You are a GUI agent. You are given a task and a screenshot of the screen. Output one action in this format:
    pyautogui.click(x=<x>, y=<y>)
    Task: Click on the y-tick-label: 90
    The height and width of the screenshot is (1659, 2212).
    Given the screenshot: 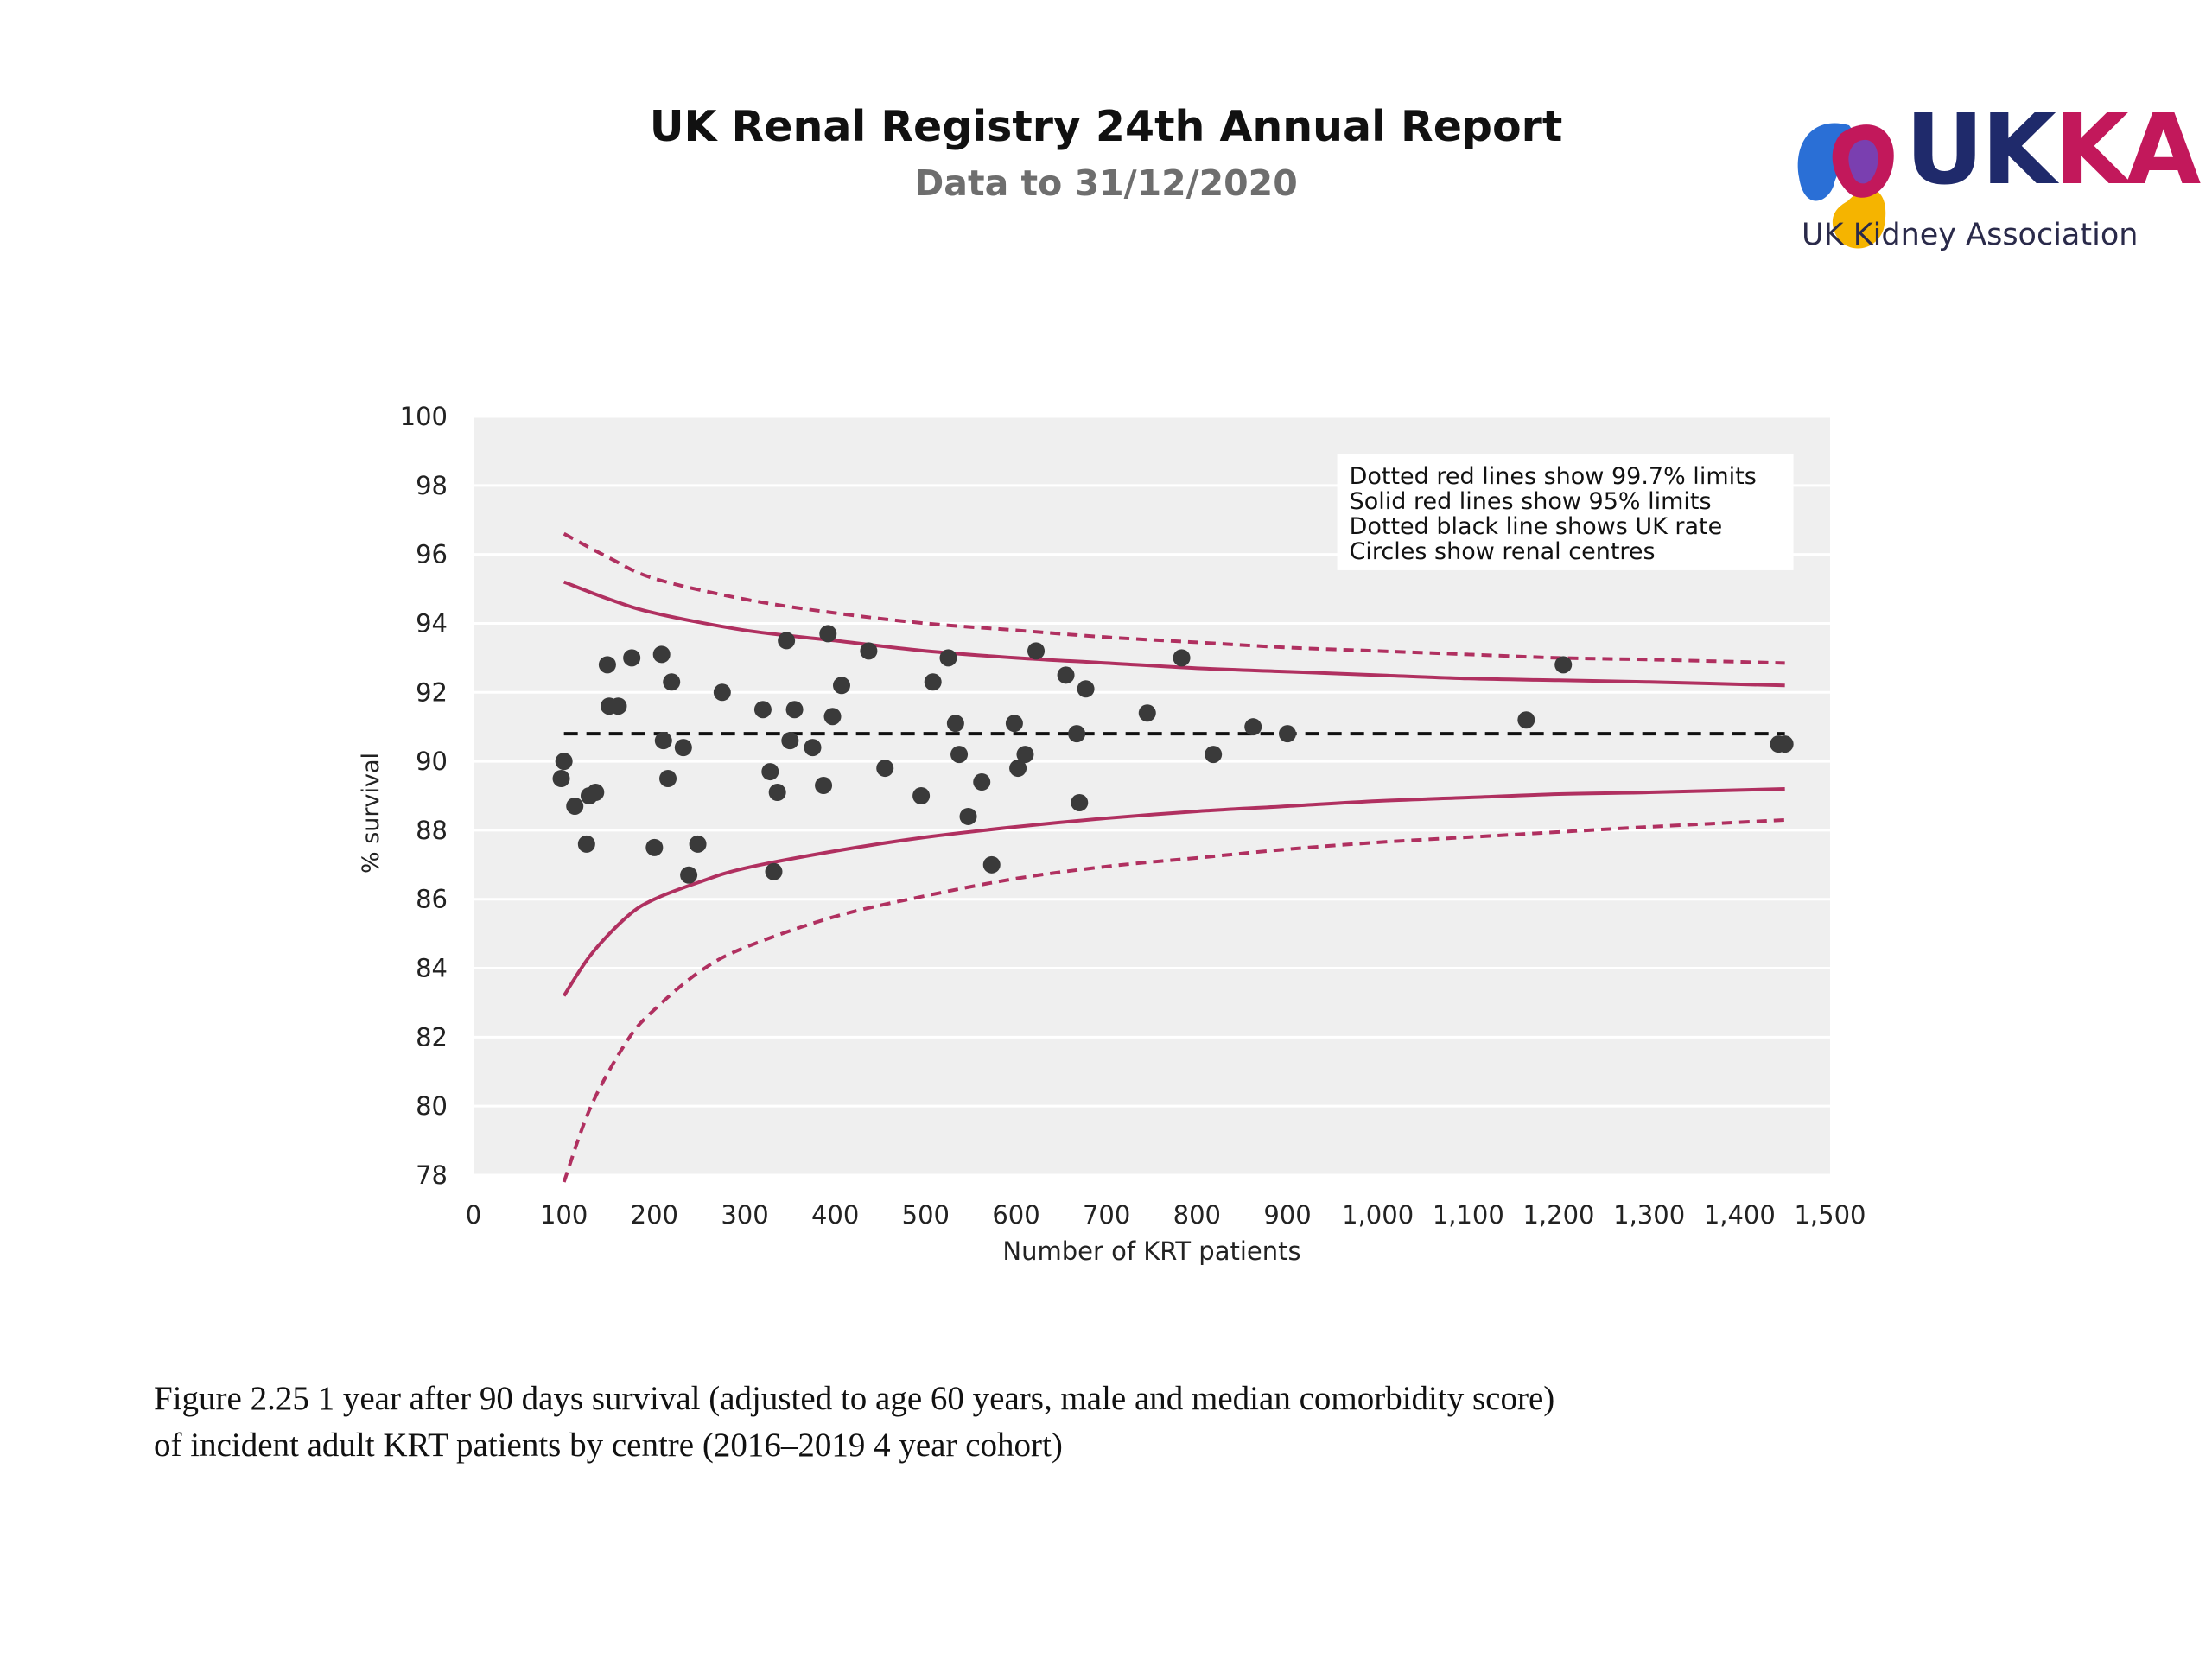 What is the action you would take?
    pyautogui.click(x=432, y=761)
    